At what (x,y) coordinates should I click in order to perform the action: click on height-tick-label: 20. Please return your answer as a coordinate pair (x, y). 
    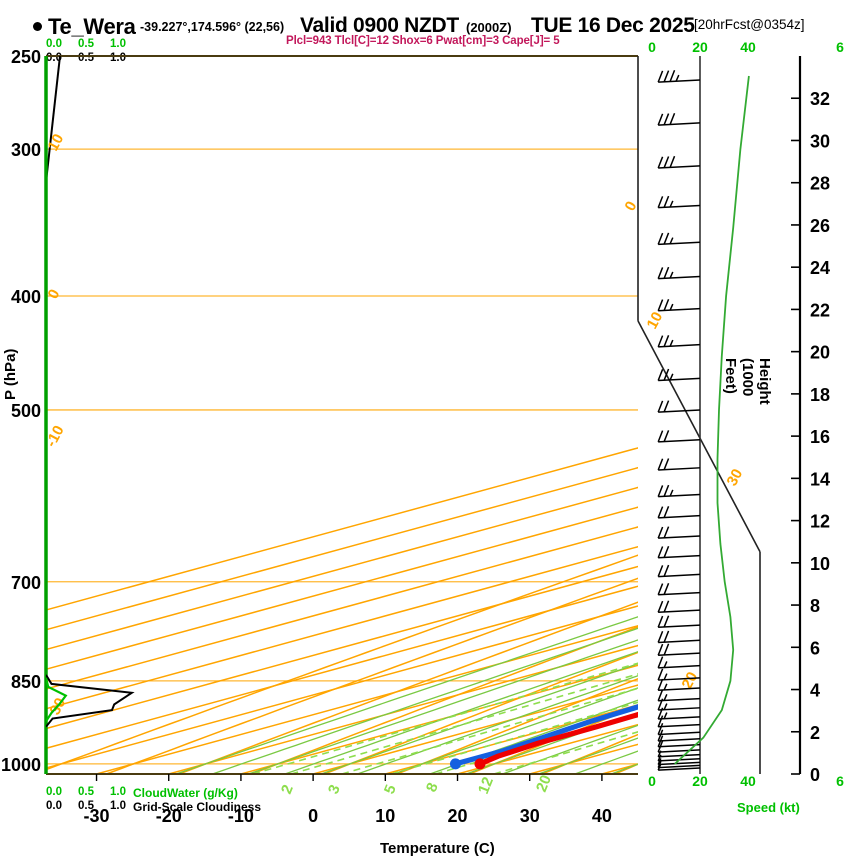
    Looking at the image, I should click on (820, 353).